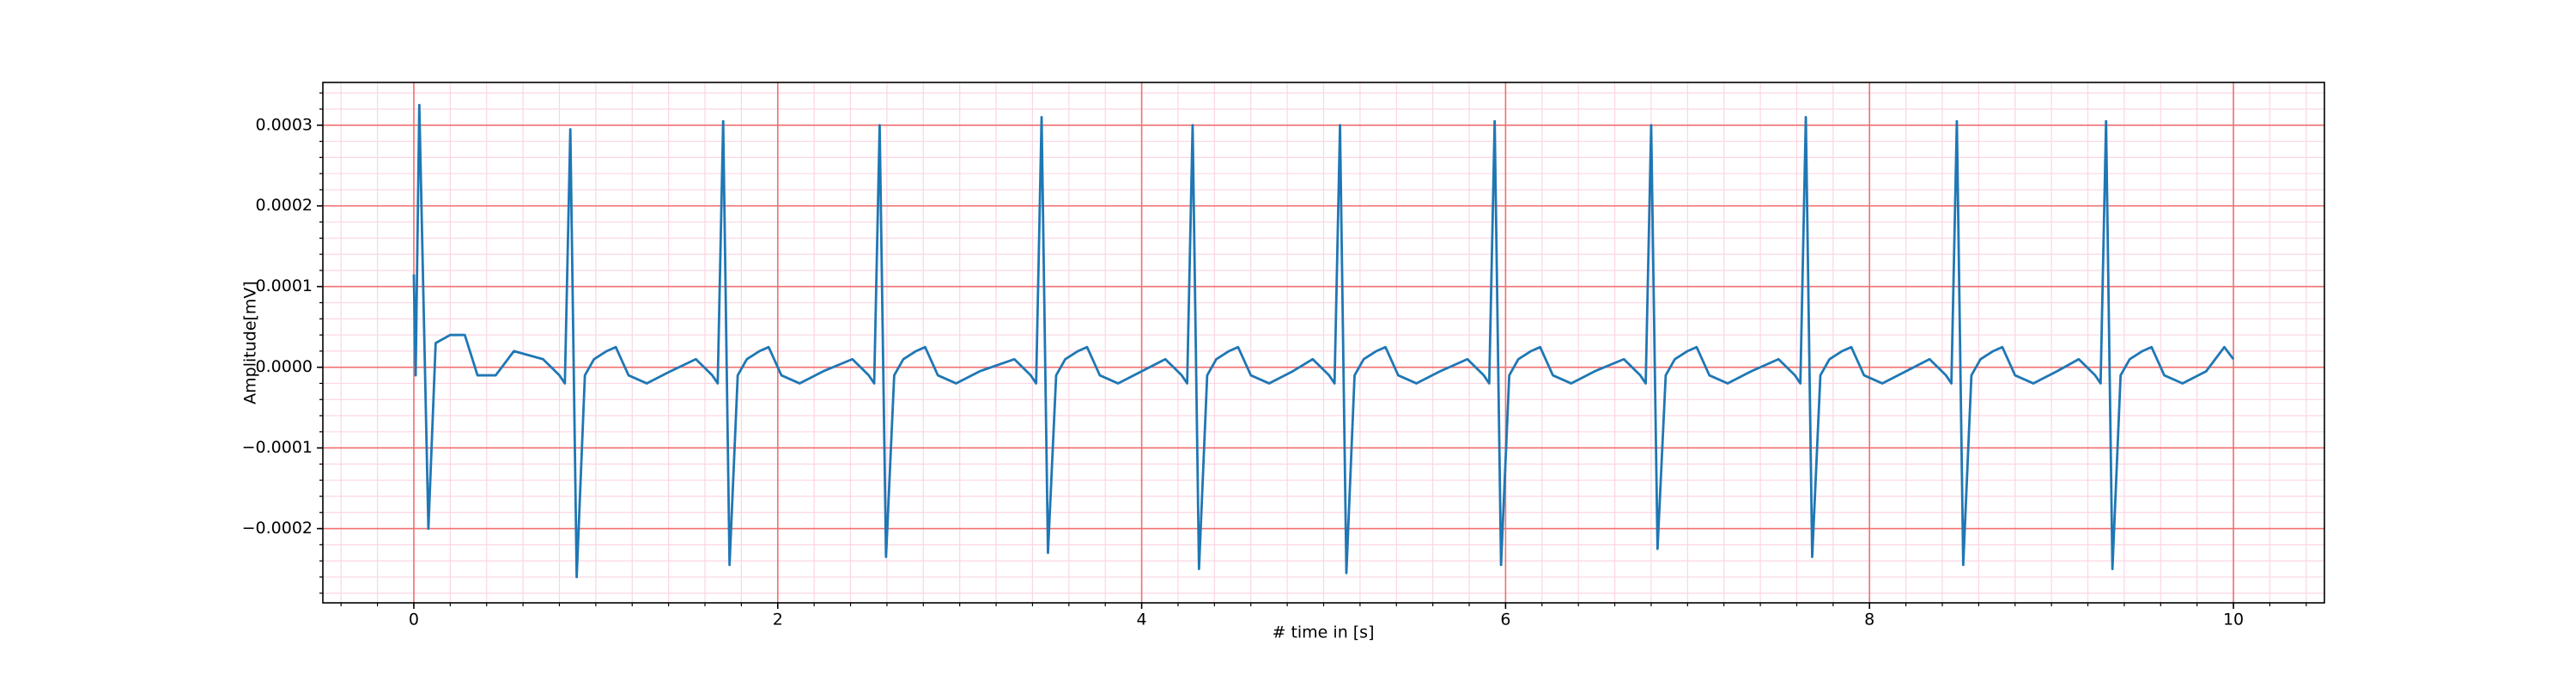  Describe the element at coordinates (278, 447) in the screenshot. I see `y-tick-label: −0.0001` at that location.